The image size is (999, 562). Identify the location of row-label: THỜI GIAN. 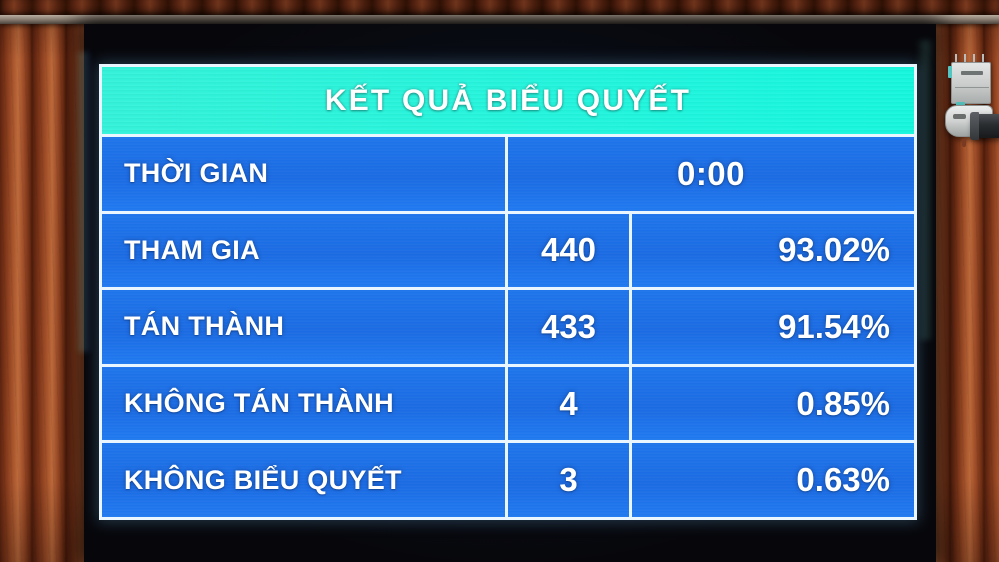
(196, 173).